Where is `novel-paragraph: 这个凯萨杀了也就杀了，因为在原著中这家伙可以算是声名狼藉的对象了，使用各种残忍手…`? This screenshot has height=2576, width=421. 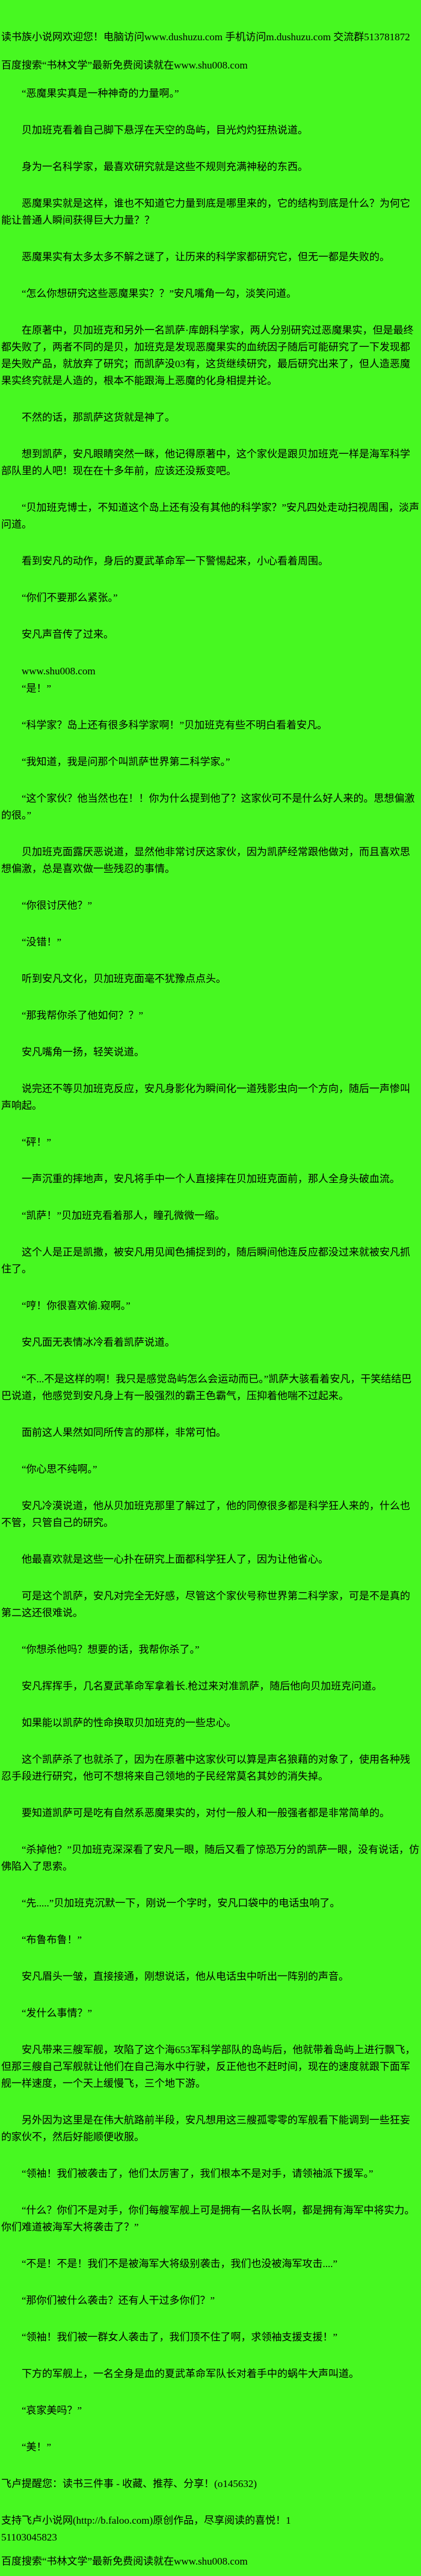 novel-paragraph: 这个凯萨杀了也就杀了，因为在原著中这家伙可以算是声名狼藉的对象了，使用各种残忍手… is located at coordinates (205, 1768).